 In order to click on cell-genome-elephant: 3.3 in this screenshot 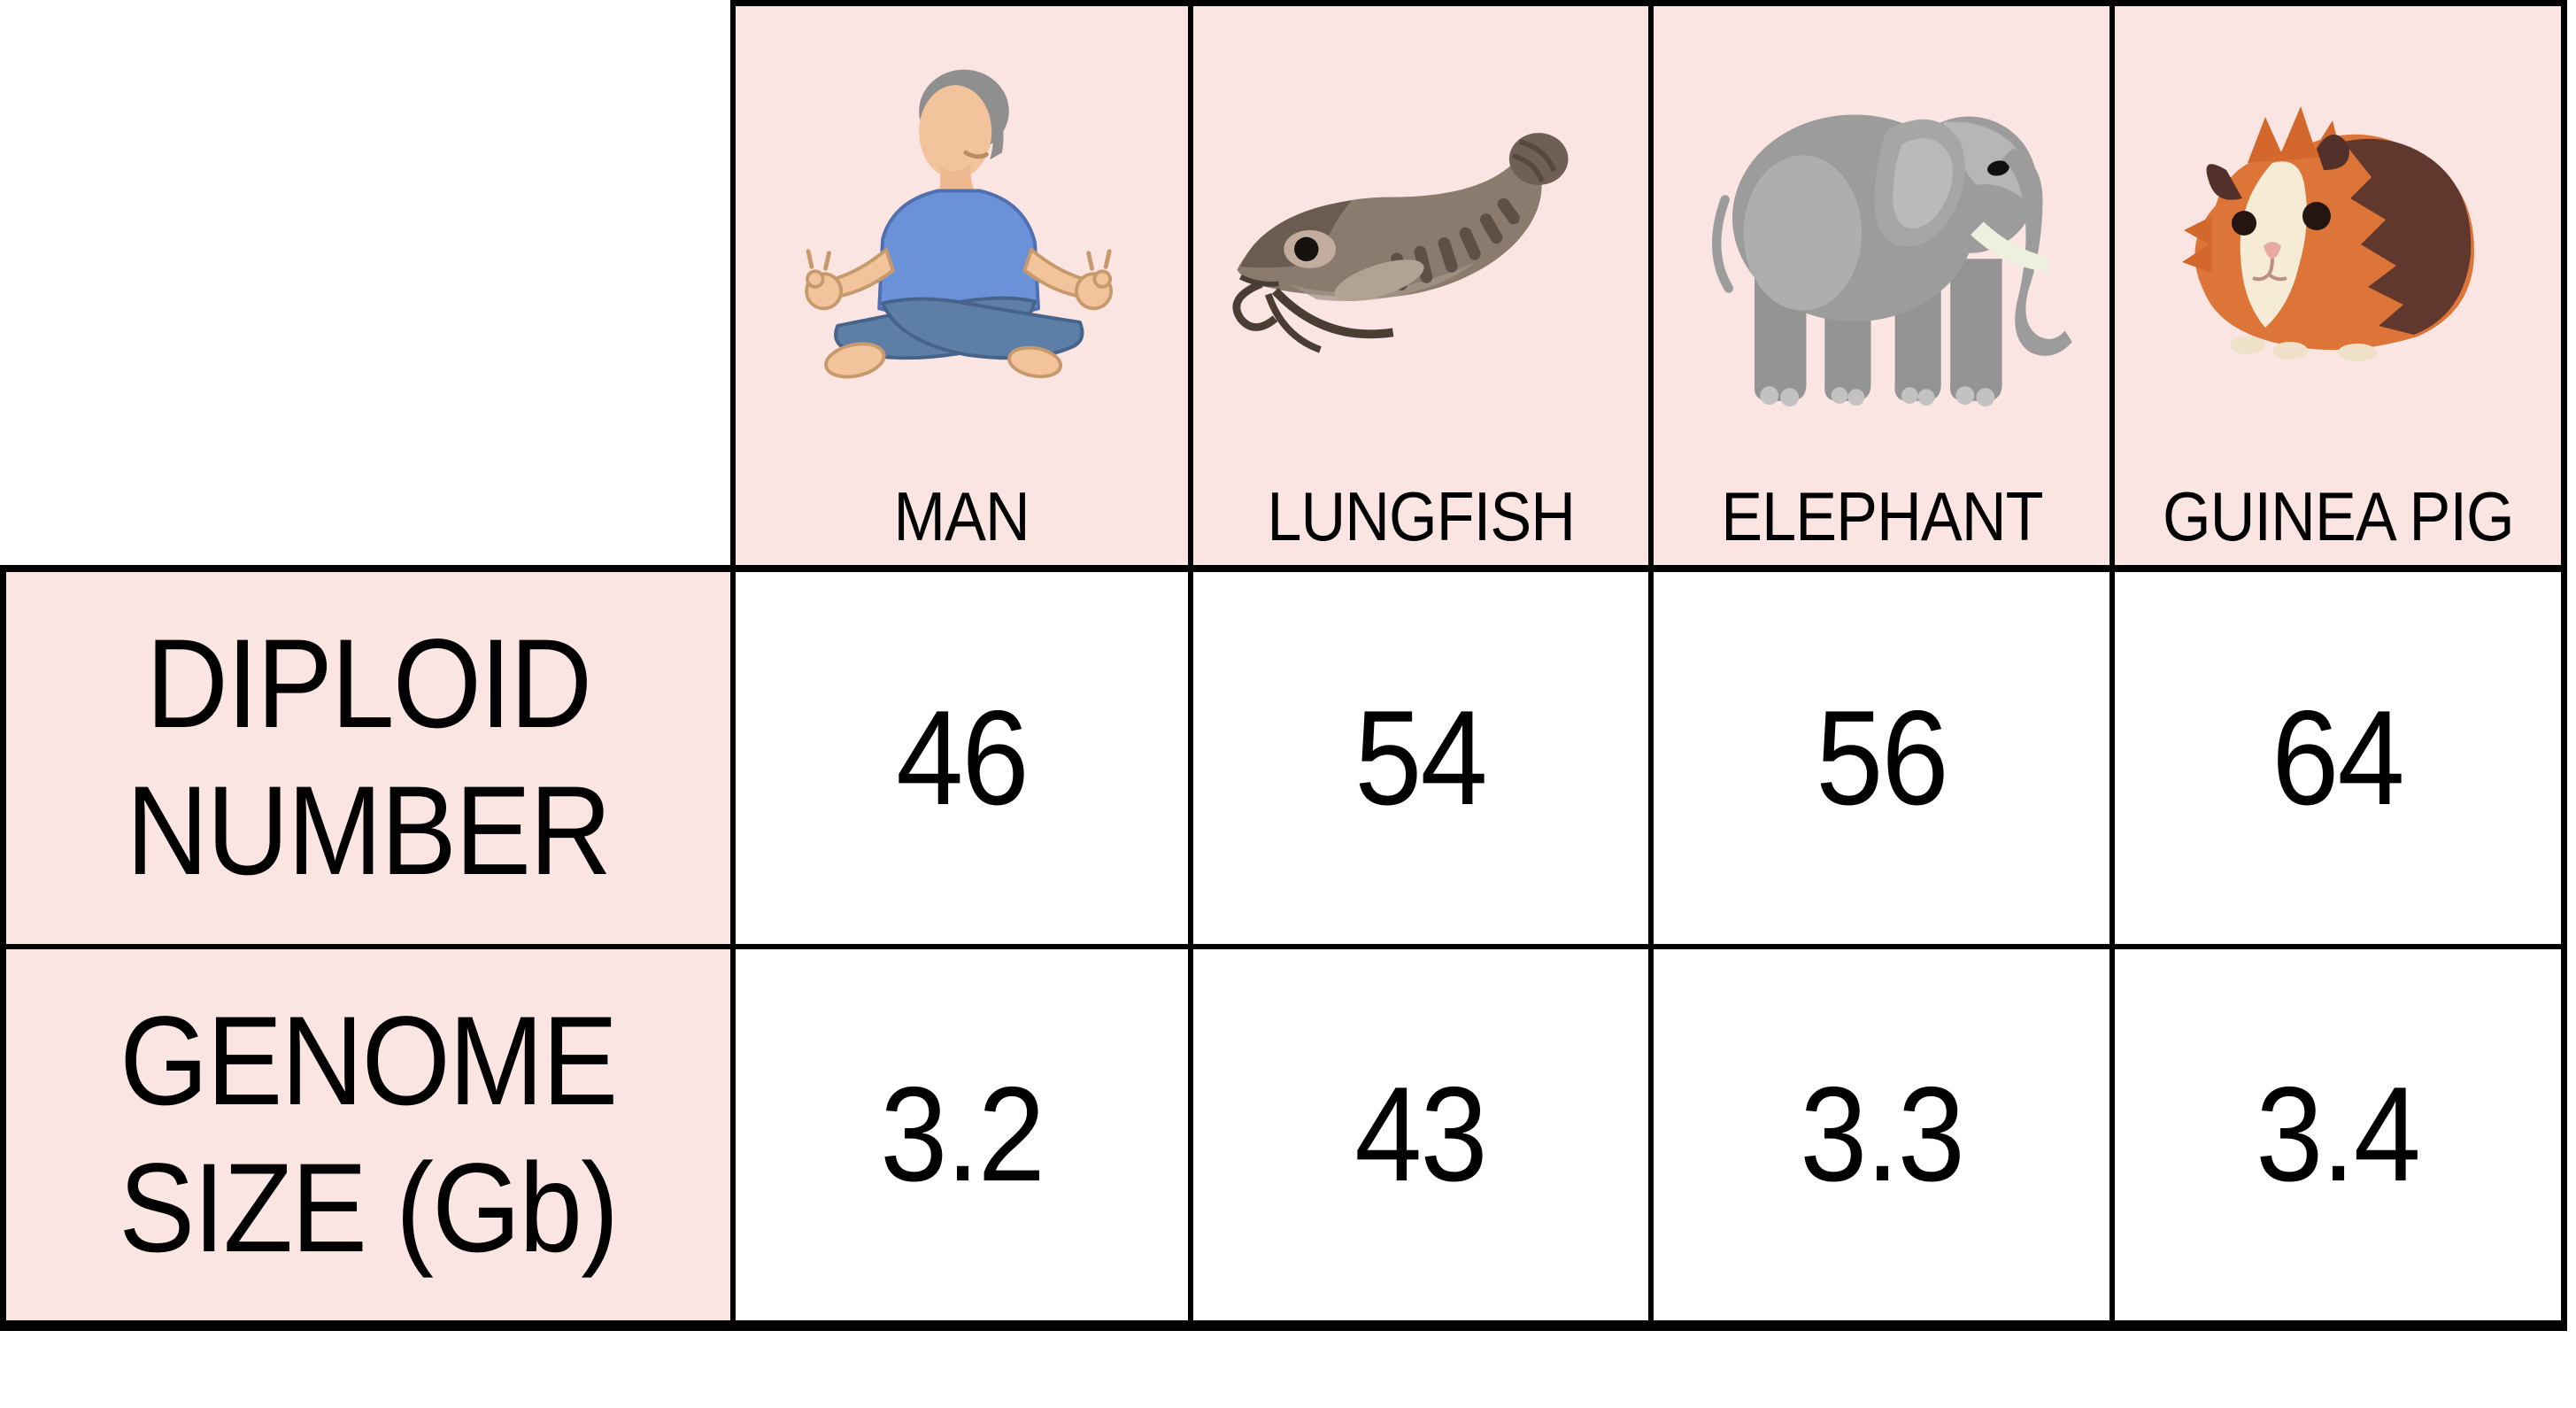, I will do `click(1878, 1140)`.